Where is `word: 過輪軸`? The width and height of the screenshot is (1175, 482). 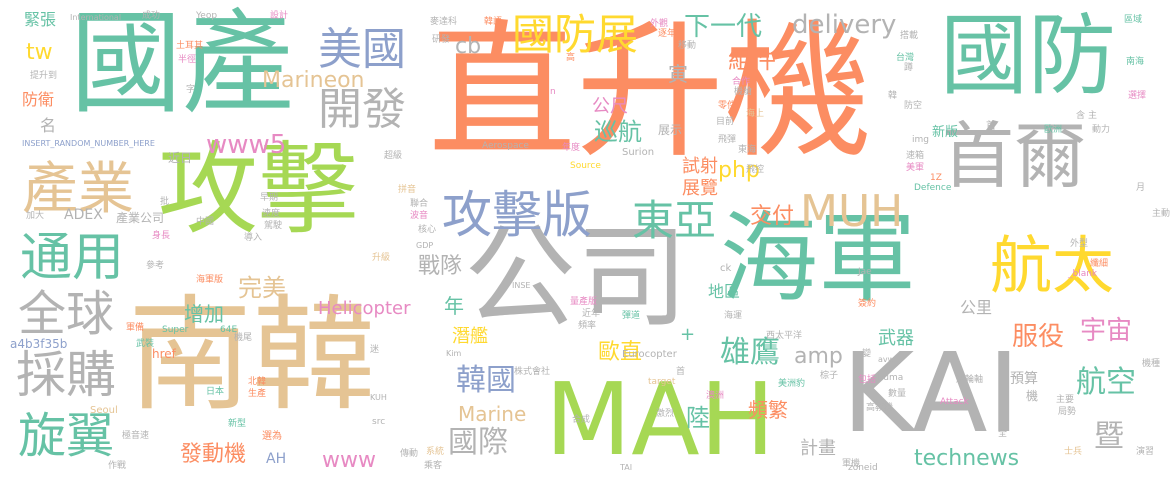
word: 過輪軸 is located at coordinates (970, 380).